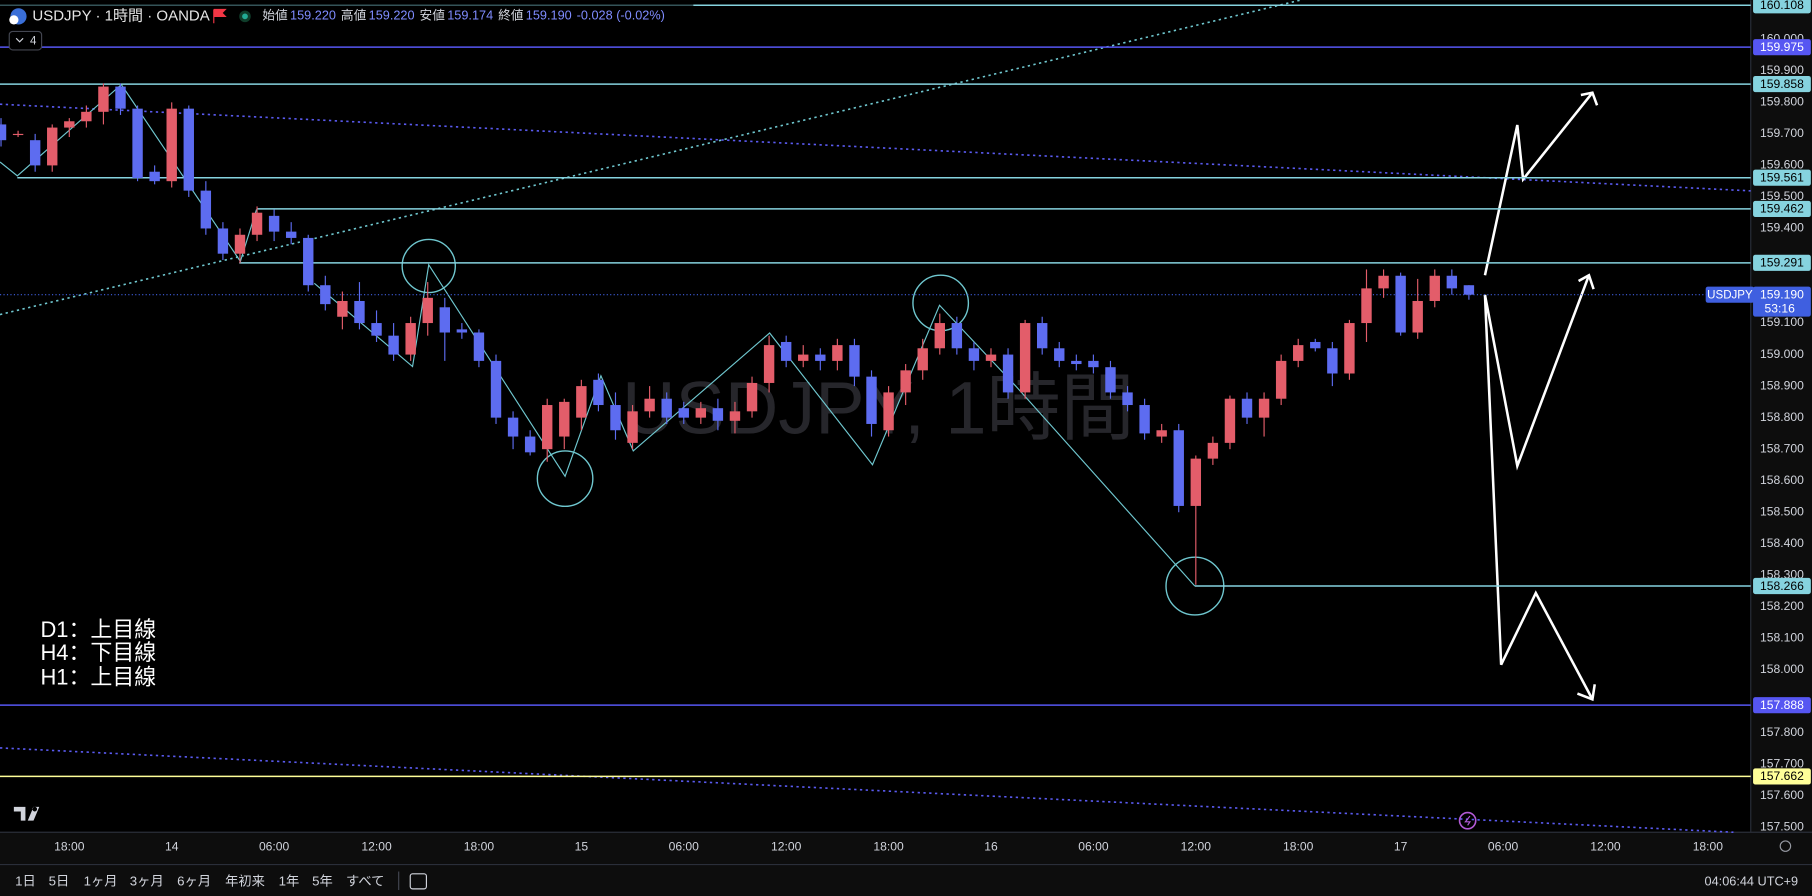  What do you see at coordinates (98, 629) in the screenshot?
I see `note: D1：上目線` at bounding box center [98, 629].